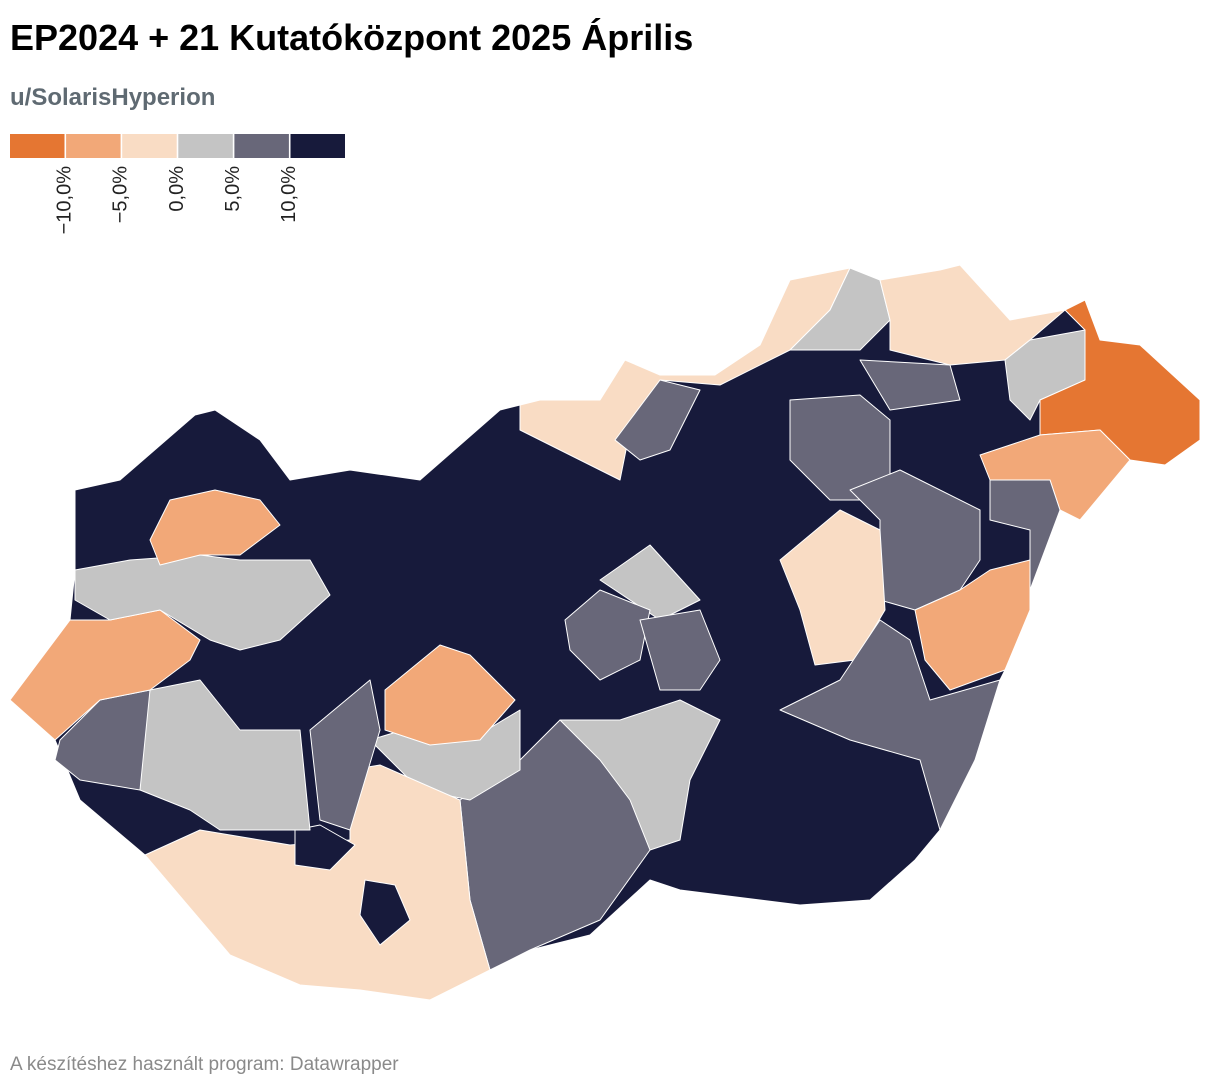 This screenshot has height=1088, width=1220. I want to click on legend-tick-label: −5,0%, so click(121, 194).